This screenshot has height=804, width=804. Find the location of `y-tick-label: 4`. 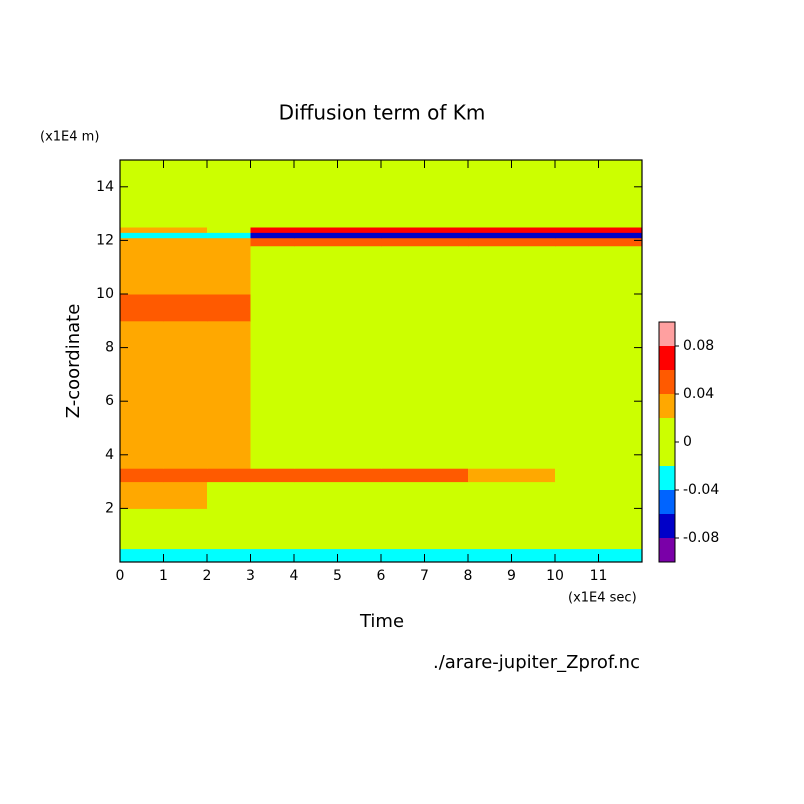

y-tick-label: 4 is located at coordinates (109, 455).